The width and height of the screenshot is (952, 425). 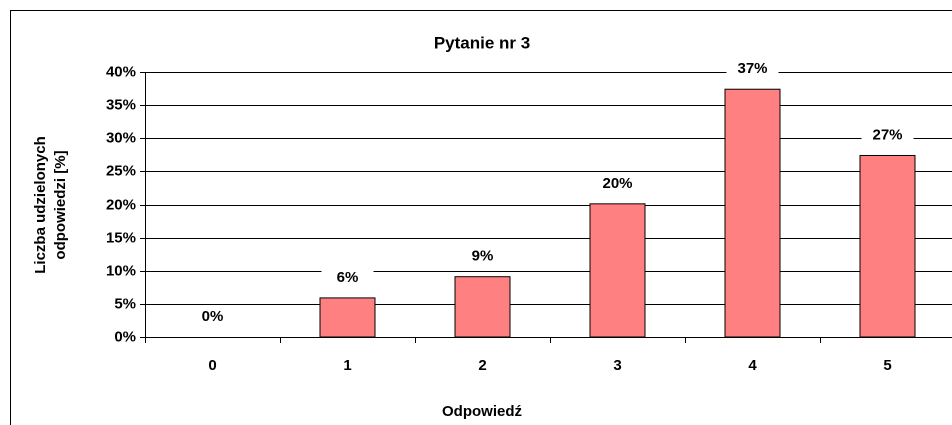 I want to click on y-tick-label: 10%, so click(x=121, y=270).